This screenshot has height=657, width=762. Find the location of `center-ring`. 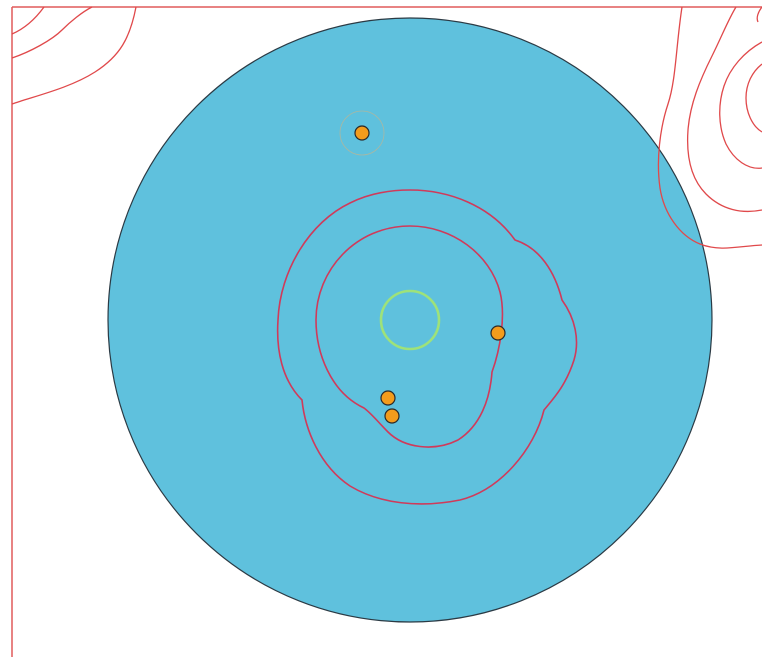

center-ring is located at coordinates (410, 320).